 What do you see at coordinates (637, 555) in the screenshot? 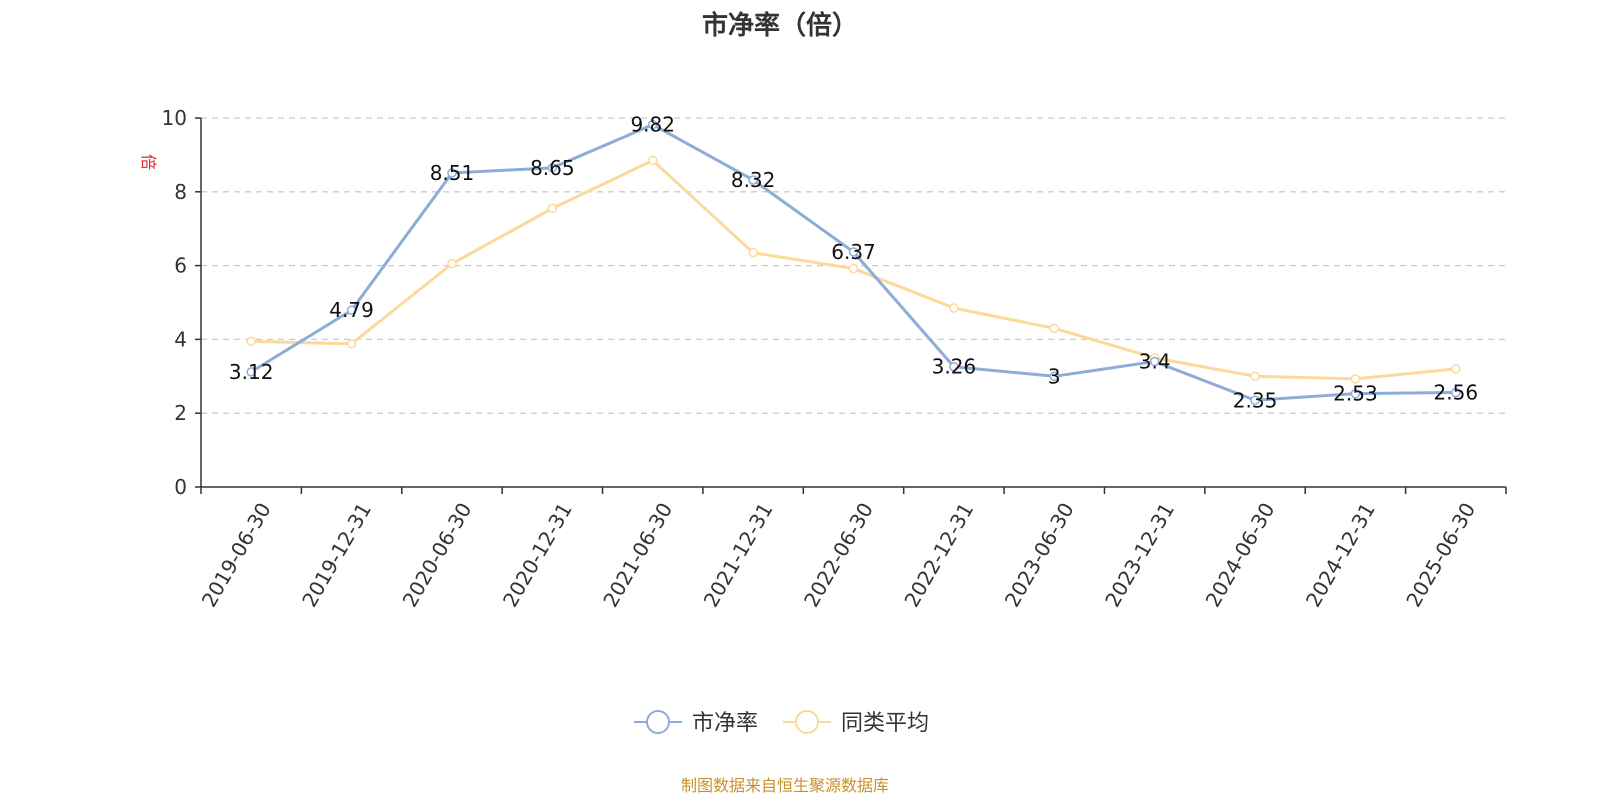
I see `x-tick-label: 2021-06-30` at bounding box center [637, 555].